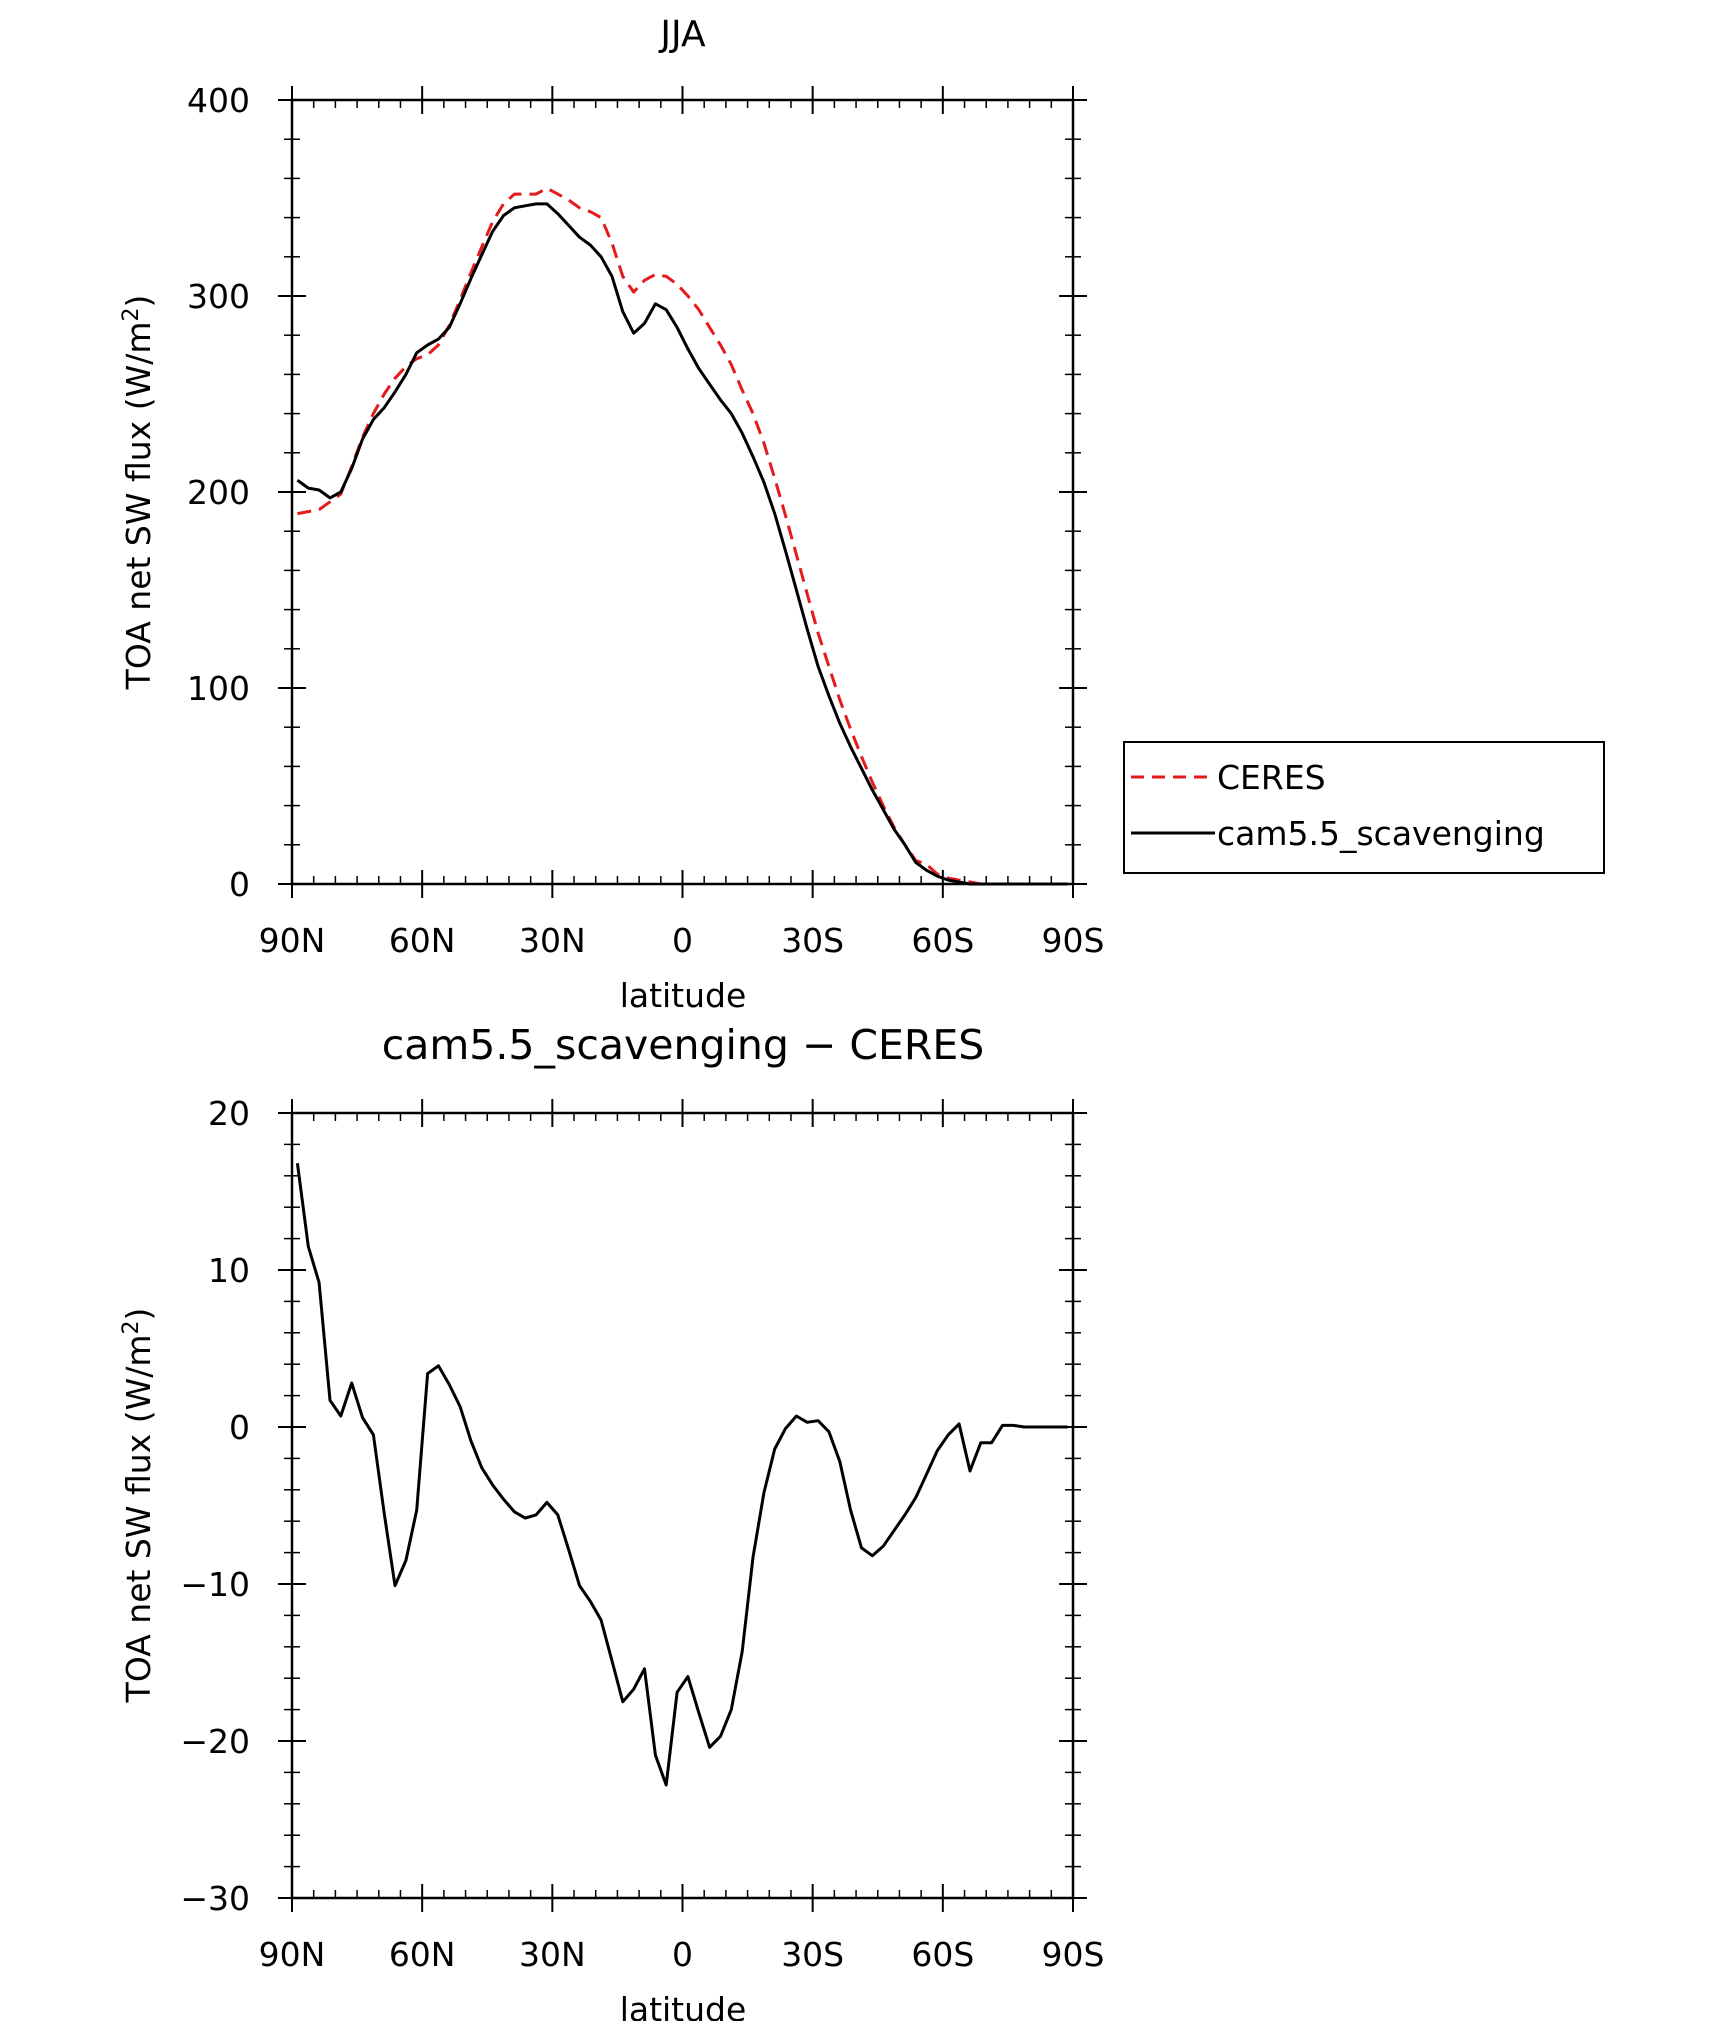 Image resolution: width=1710 pixels, height=2021 pixels. Describe the element at coordinates (683, 2005) in the screenshot. I see `bottom-x-axis-label: latitude` at that location.